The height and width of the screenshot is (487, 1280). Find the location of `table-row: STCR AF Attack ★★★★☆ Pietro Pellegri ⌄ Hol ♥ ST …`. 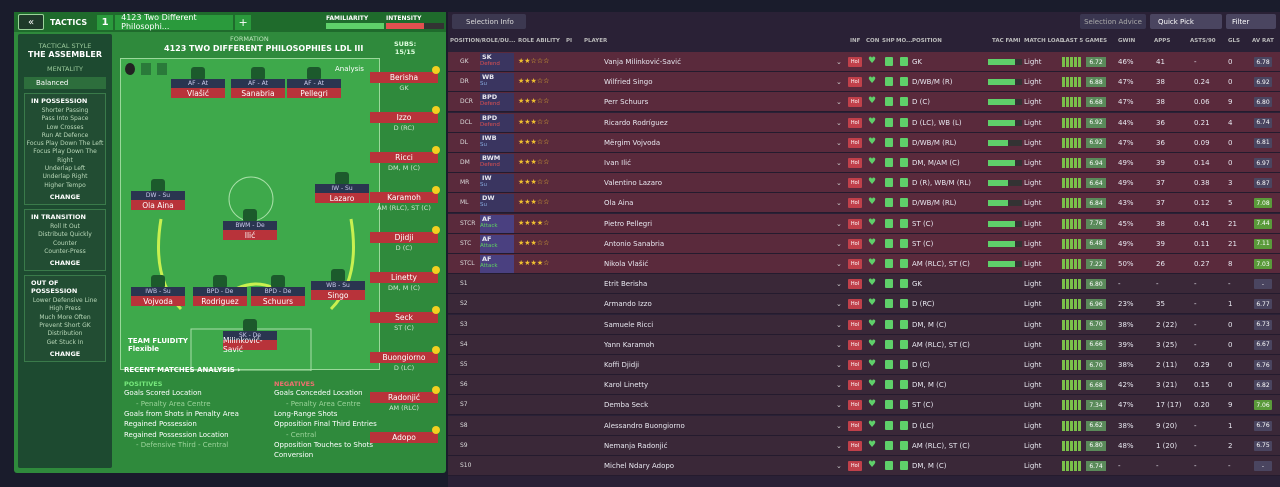

table-row: STCR AF Attack ★★★★☆ Pietro Pellegri ⌄ Hol ♥ ST … is located at coordinates (864, 223).